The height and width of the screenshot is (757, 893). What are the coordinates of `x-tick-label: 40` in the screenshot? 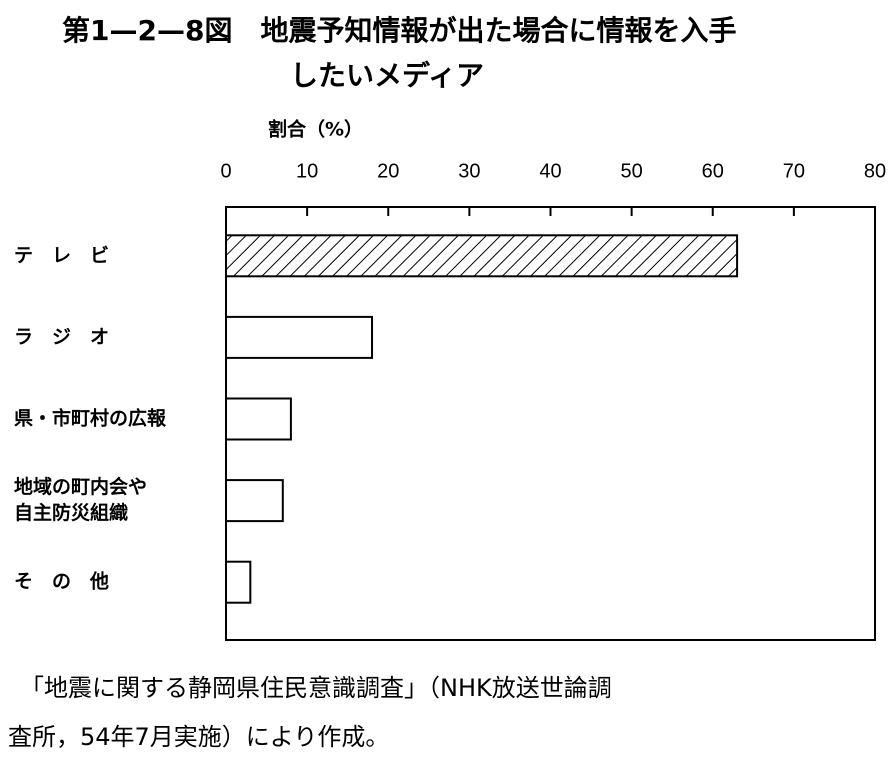 It's located at (550, 171).